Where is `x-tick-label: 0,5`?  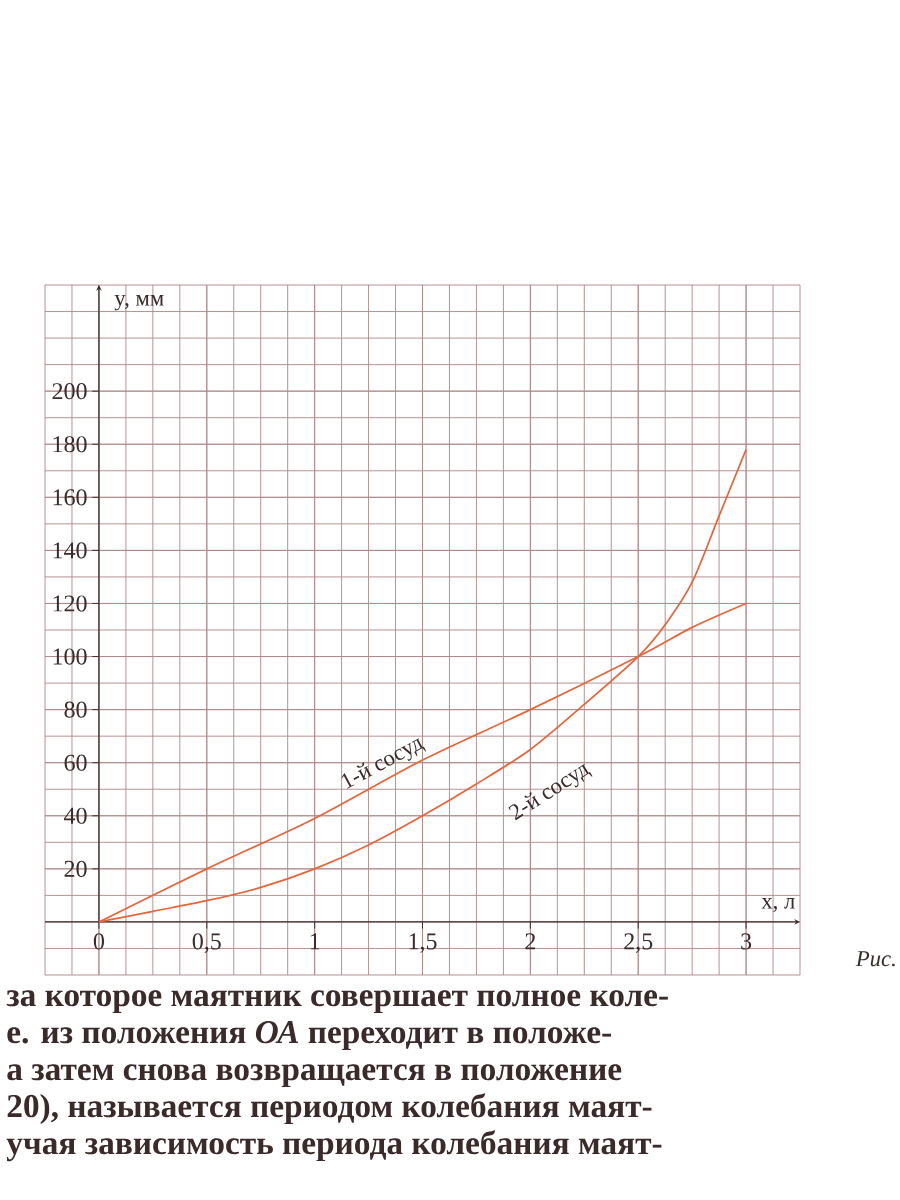 x-tick-label: 0,5 is located at coordinates (206, 943).